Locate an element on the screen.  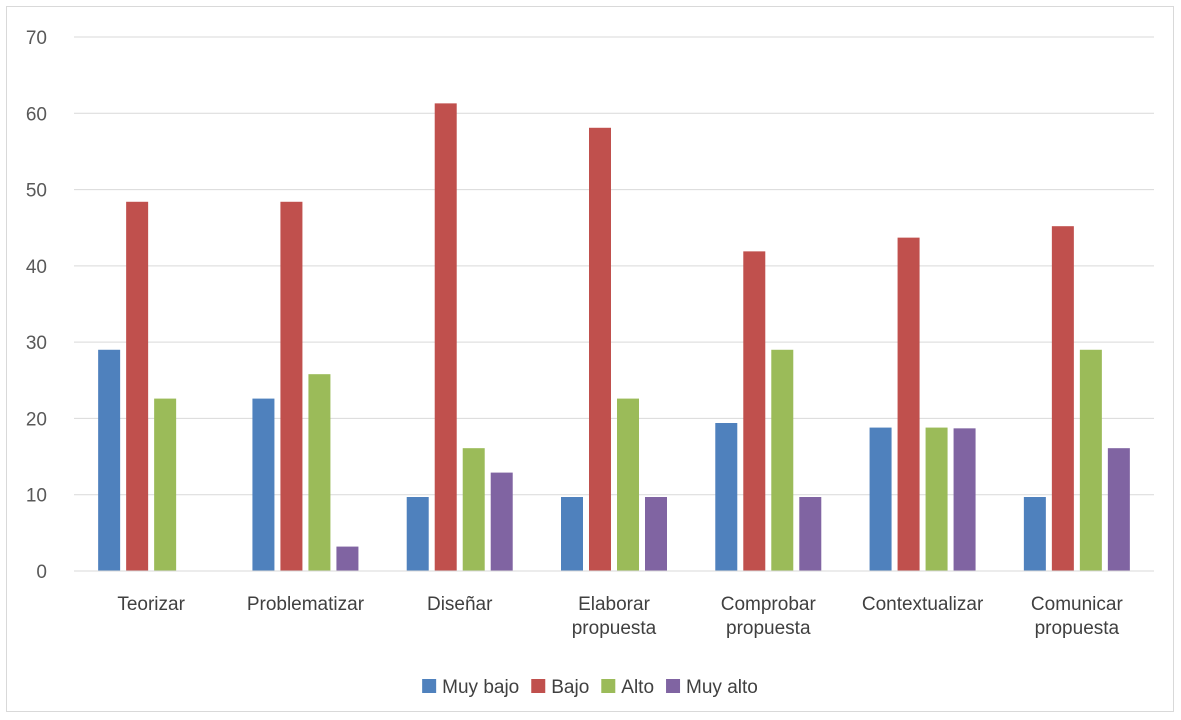
legend: Muy bajo Bajo Alto Muy alto is located at coordinates (590, 687).